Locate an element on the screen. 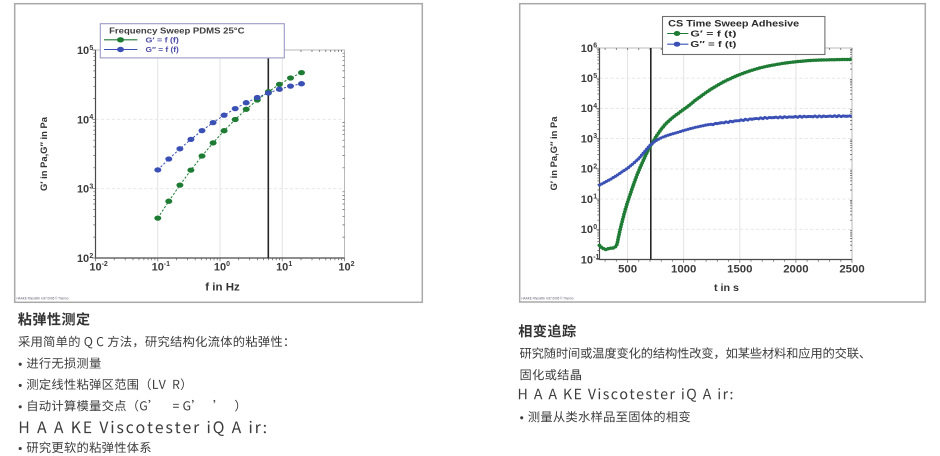  svg-text: 1500 is located at coordinates (739, 269).